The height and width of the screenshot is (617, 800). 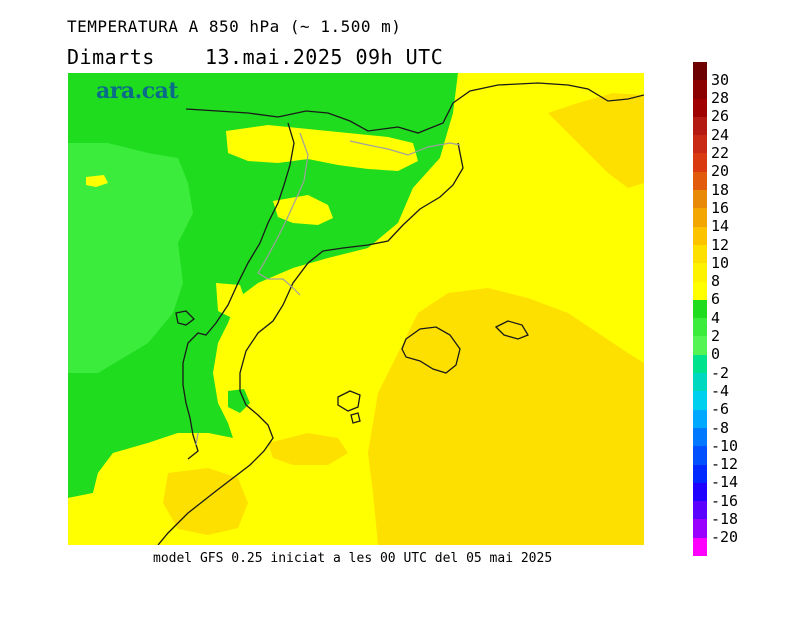 I want to click on chart-title: TEMPERATURA A 850 hPa (~ 1.500 m), so click(x=234, y=26).